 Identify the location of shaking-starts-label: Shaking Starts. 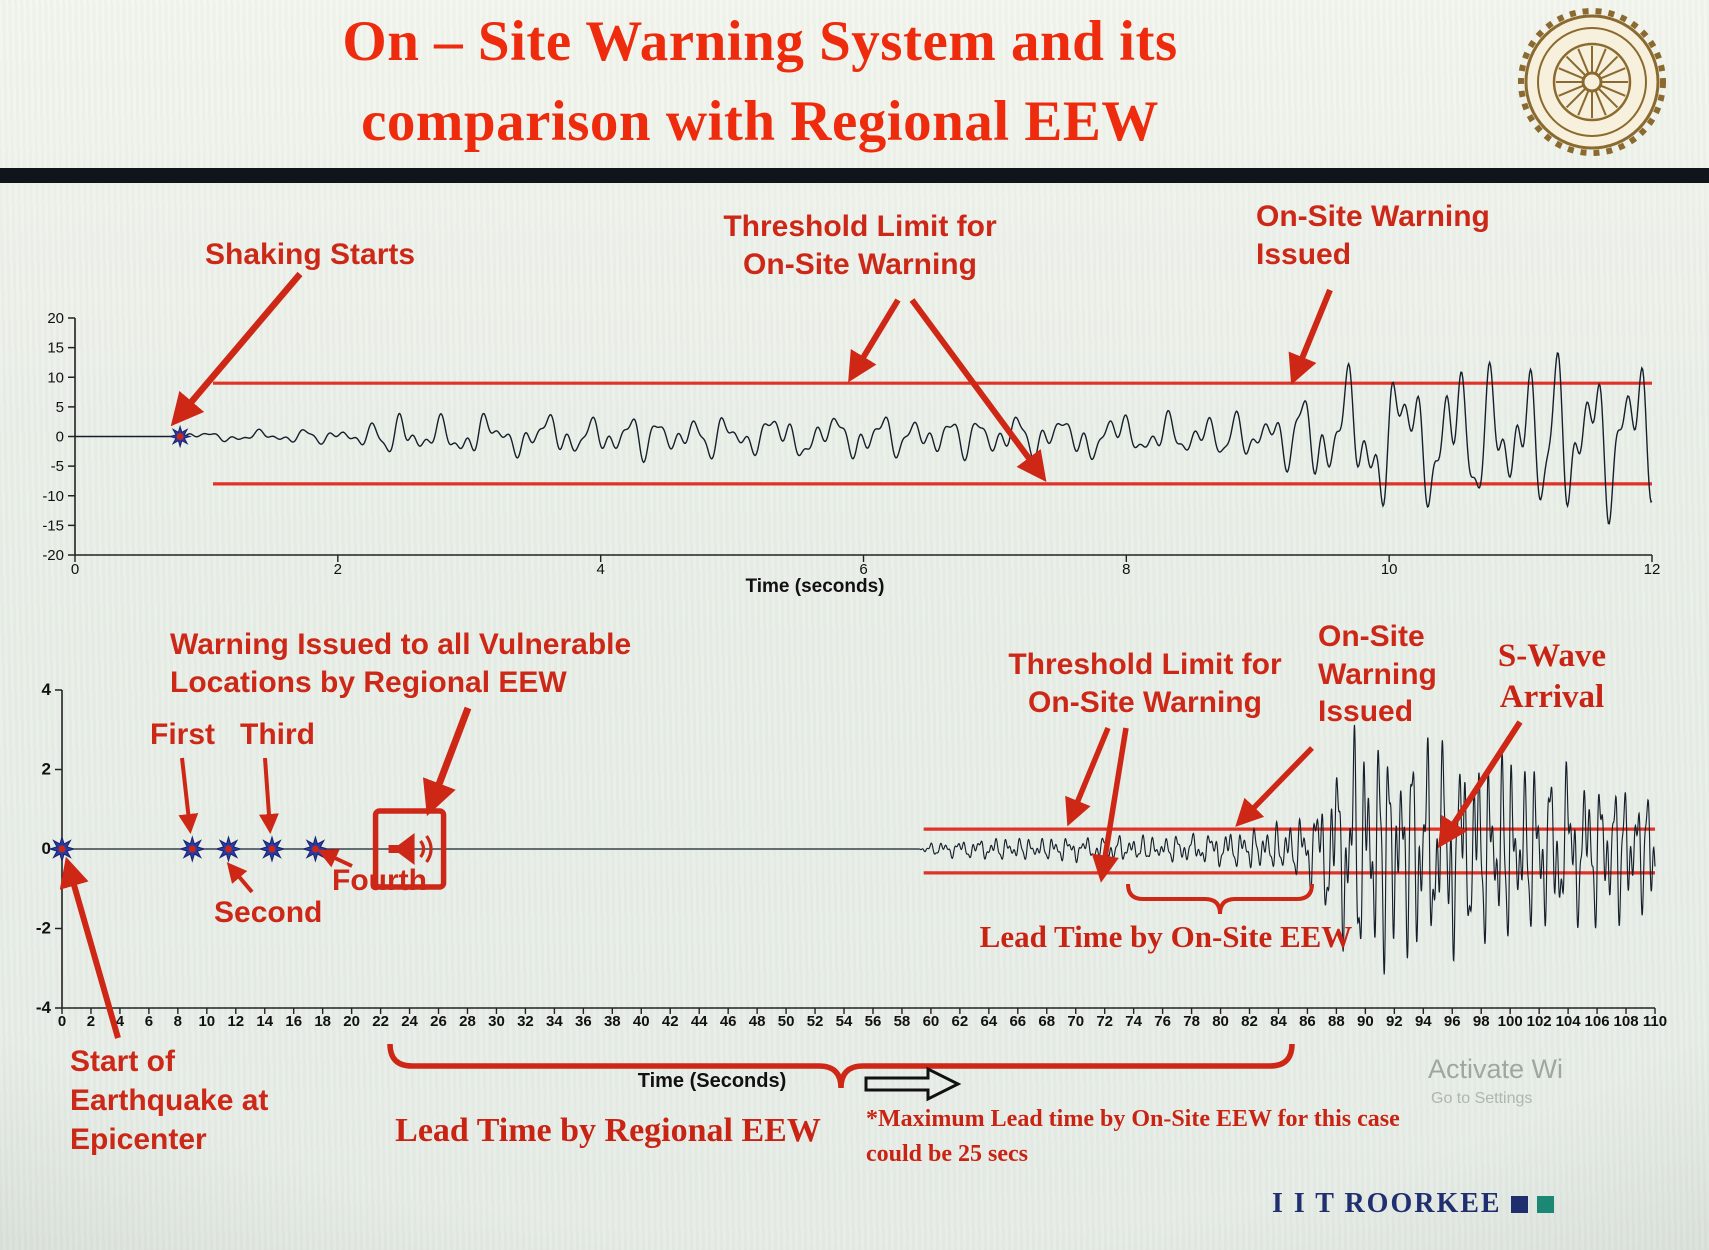
(310, 254).